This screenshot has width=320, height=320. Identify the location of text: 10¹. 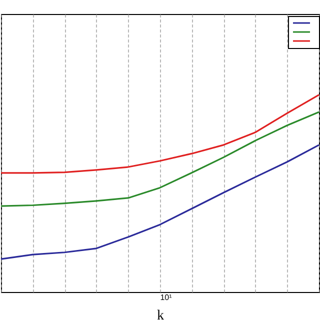
(166, 297).